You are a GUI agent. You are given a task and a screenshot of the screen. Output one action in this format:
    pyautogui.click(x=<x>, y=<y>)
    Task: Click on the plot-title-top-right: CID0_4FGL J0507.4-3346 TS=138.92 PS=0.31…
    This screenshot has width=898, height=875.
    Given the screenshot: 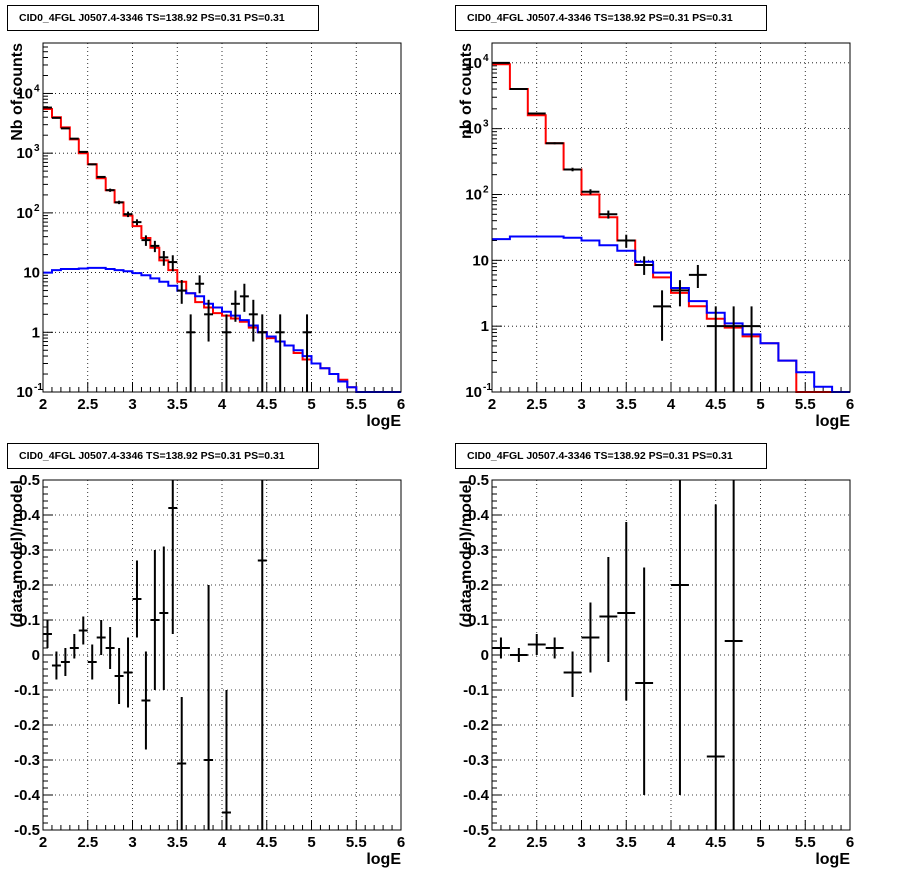 What is the action you would take?
    pyautogui.click(x=611, y=18)
    